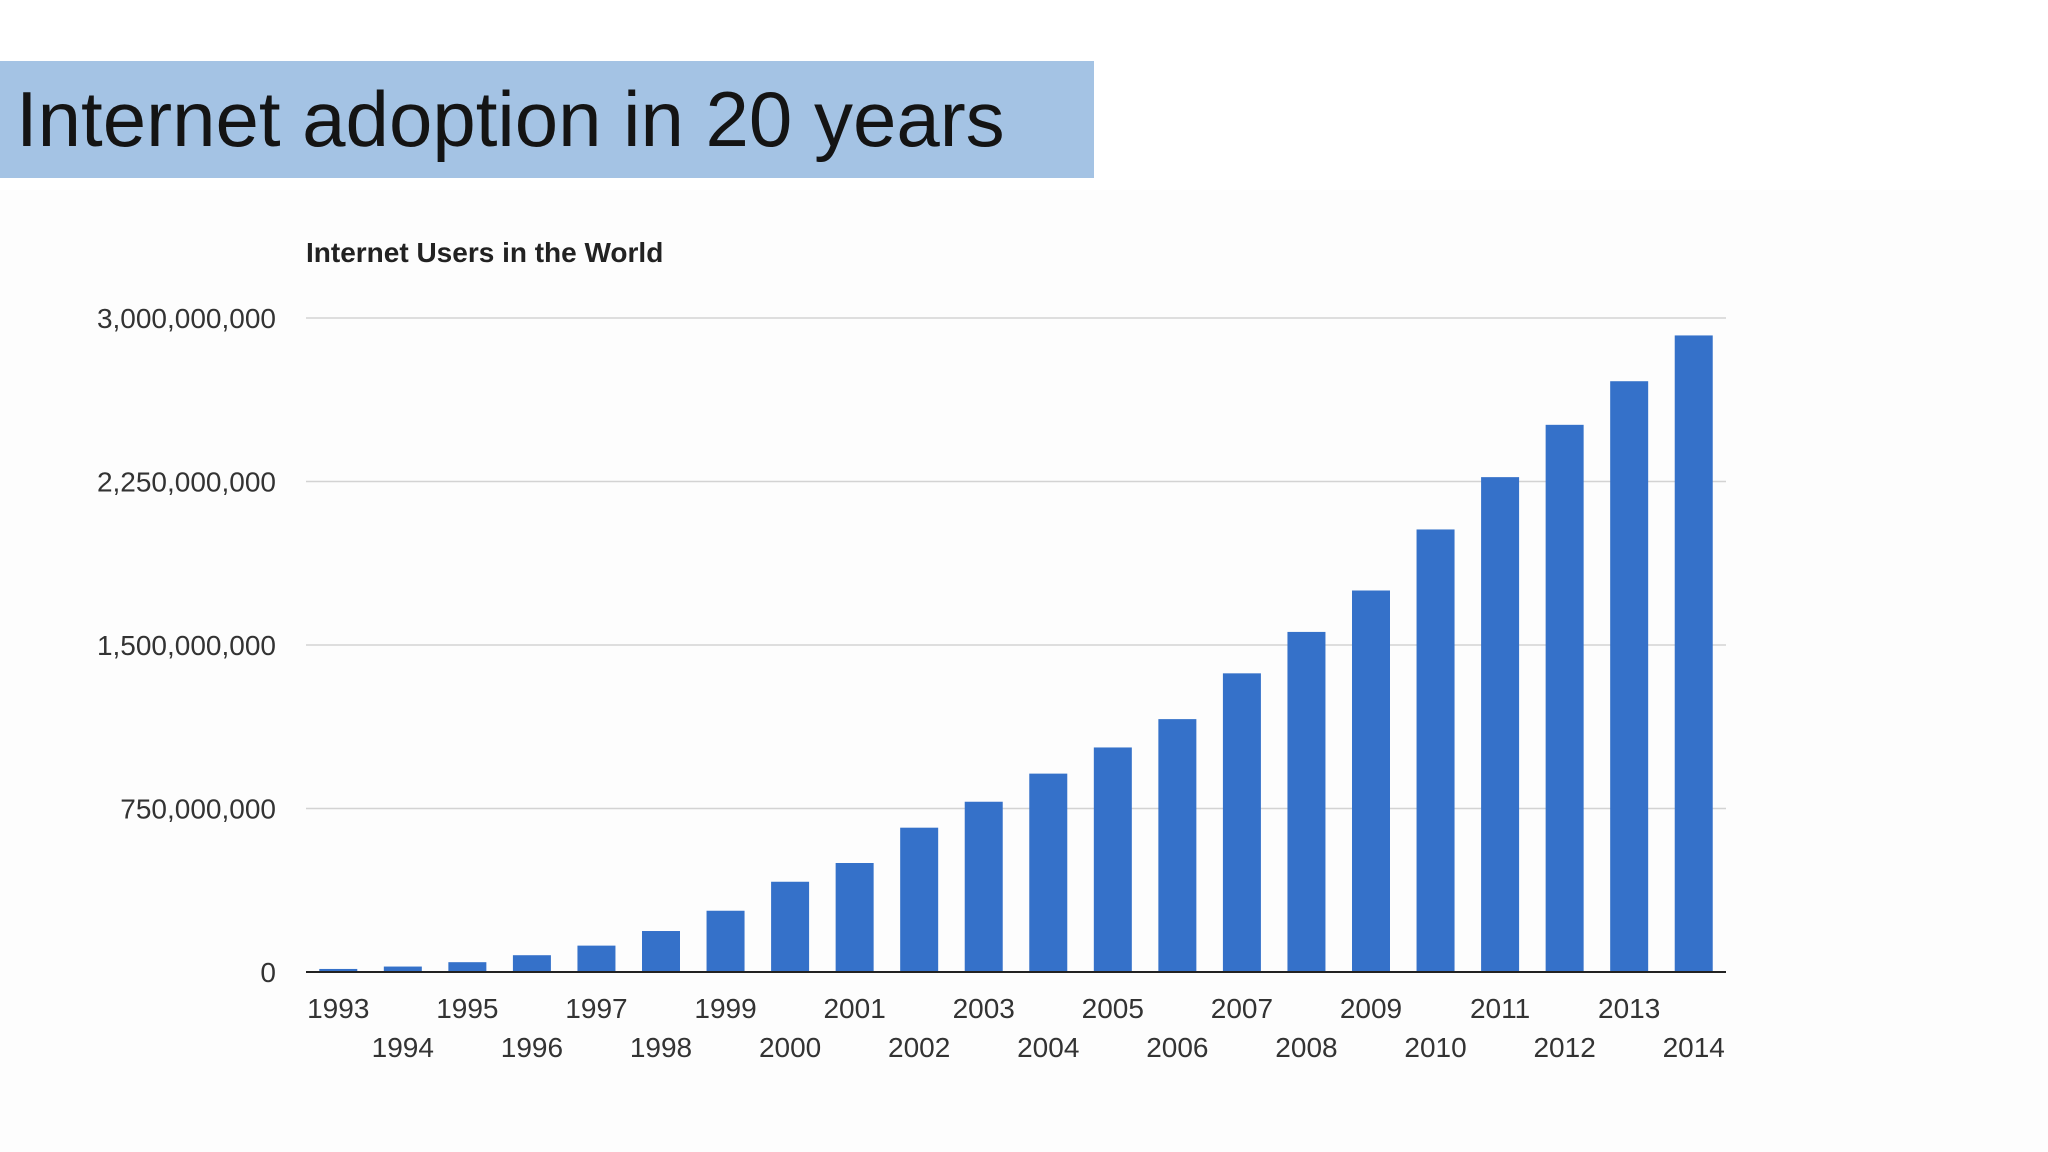 This screenshot has width=2048, height=1152. Describe the element at coordinates (725, 941) in the screenshot. I see `bar-1999` at that location.